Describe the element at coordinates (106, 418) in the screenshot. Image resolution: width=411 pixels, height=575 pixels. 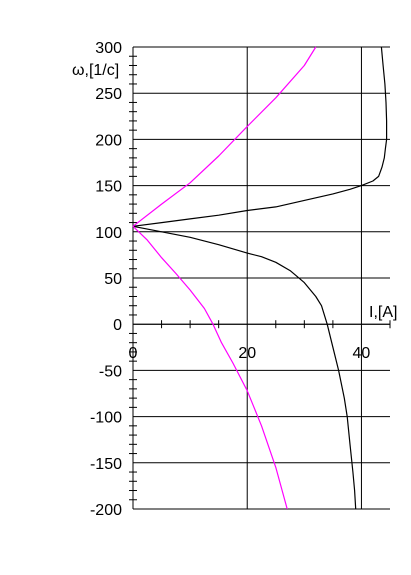
I see `y-tick-label: -100` at that location.